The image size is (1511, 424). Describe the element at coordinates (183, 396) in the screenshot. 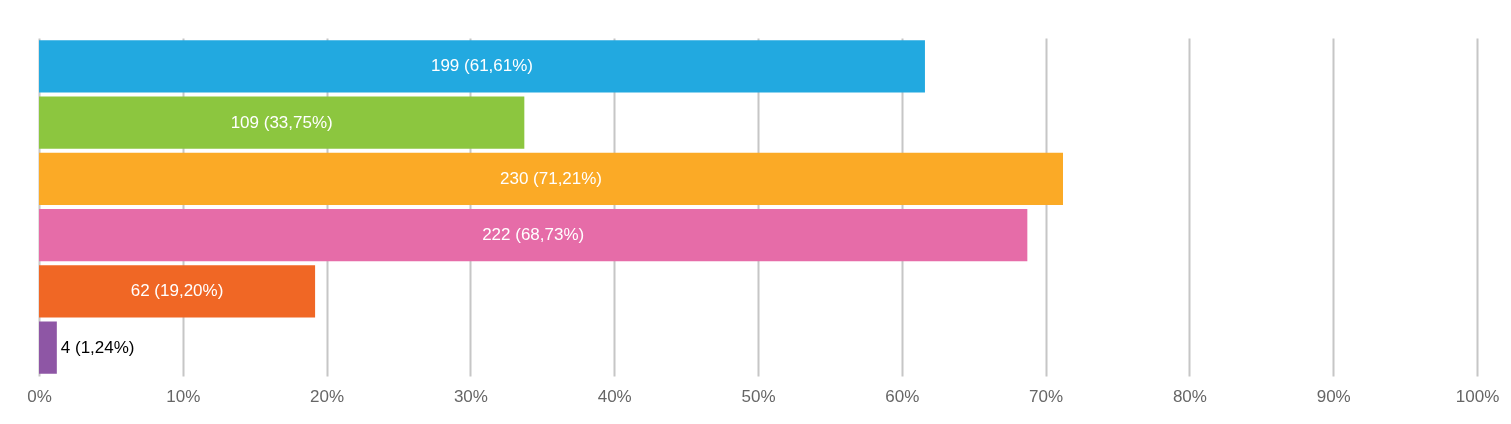

I see `x-tick-label: 10%` at that location.